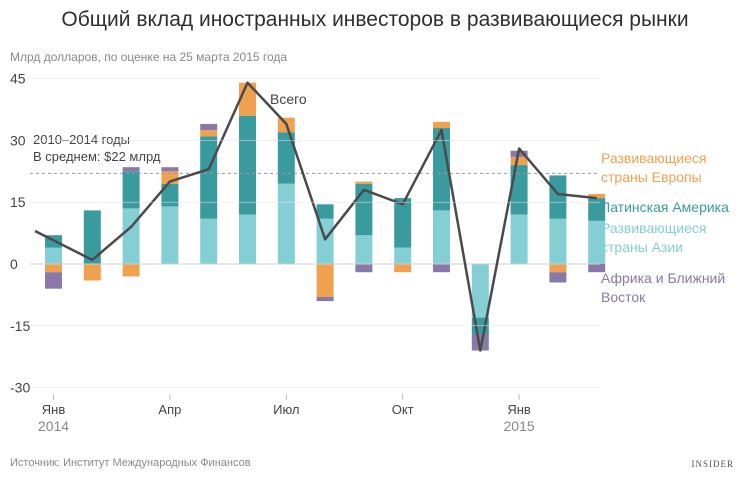  I want to click on total-series-label: Всего, so click(288, 99).